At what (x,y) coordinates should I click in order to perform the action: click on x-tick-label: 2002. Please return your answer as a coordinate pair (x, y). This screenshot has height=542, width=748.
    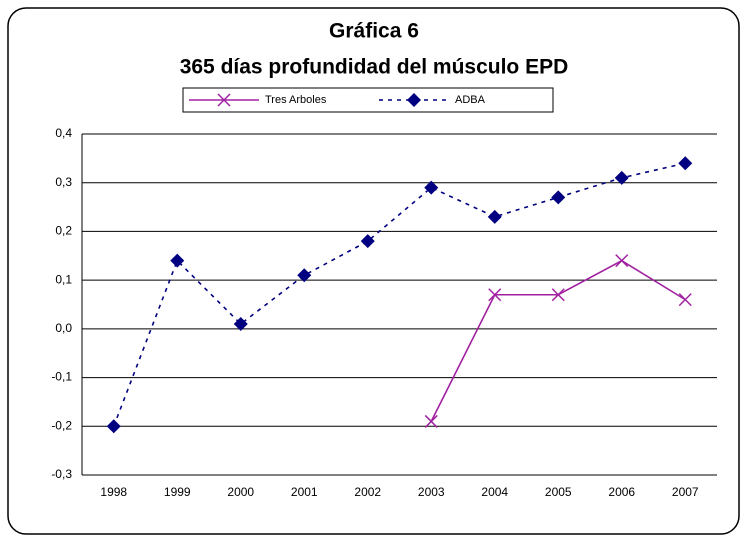
    Looking at the image, I should click on (367, 492).